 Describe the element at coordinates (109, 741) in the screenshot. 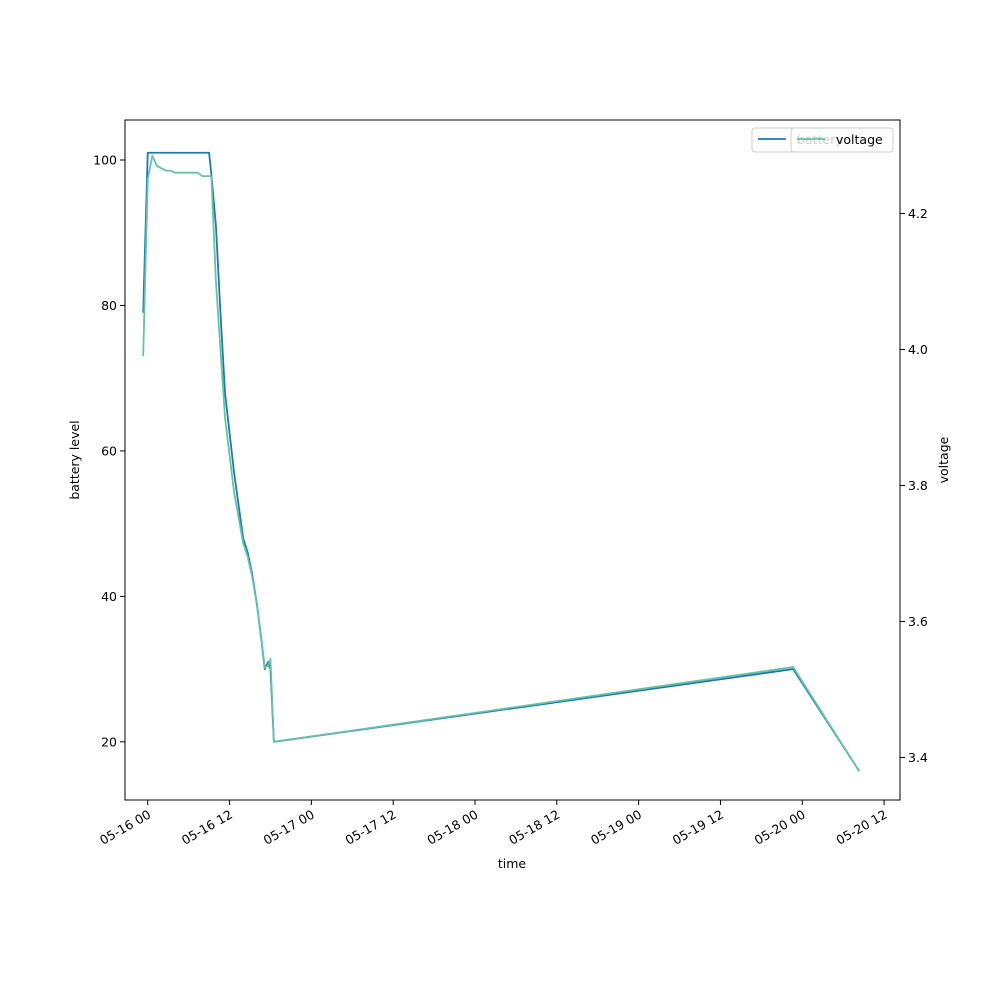

I see `y-left-tick-label: 20` at that location.